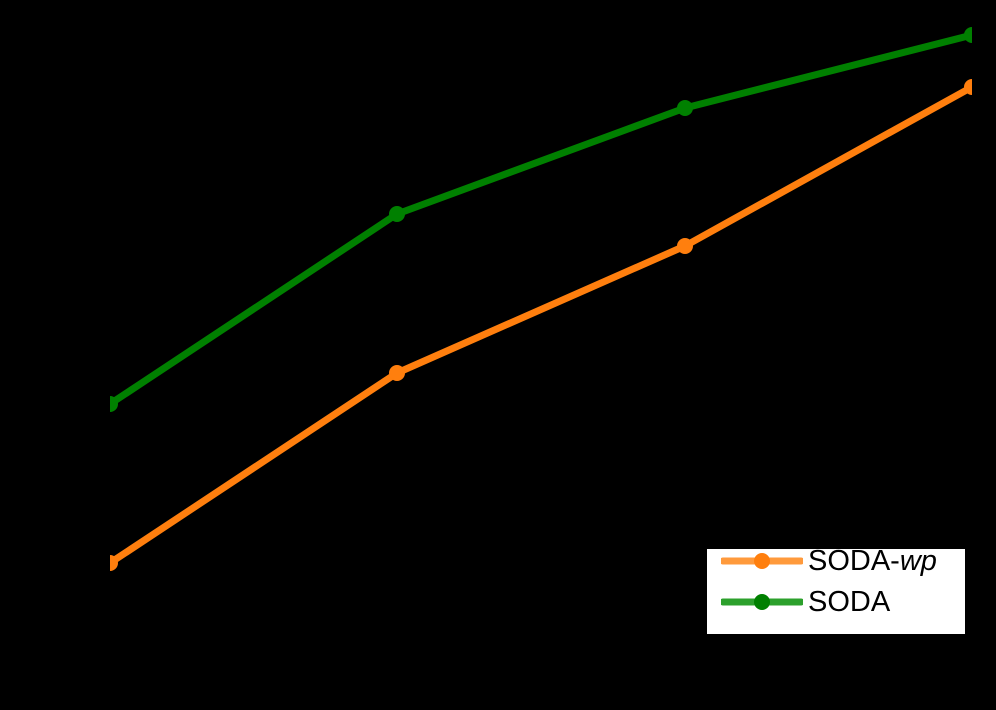 Image resolution: width=996 pixels, height=710 pixels. Describe the element at coordinates (762, 602) in the screenshot. I see `legend-swatch-soda` at that location.